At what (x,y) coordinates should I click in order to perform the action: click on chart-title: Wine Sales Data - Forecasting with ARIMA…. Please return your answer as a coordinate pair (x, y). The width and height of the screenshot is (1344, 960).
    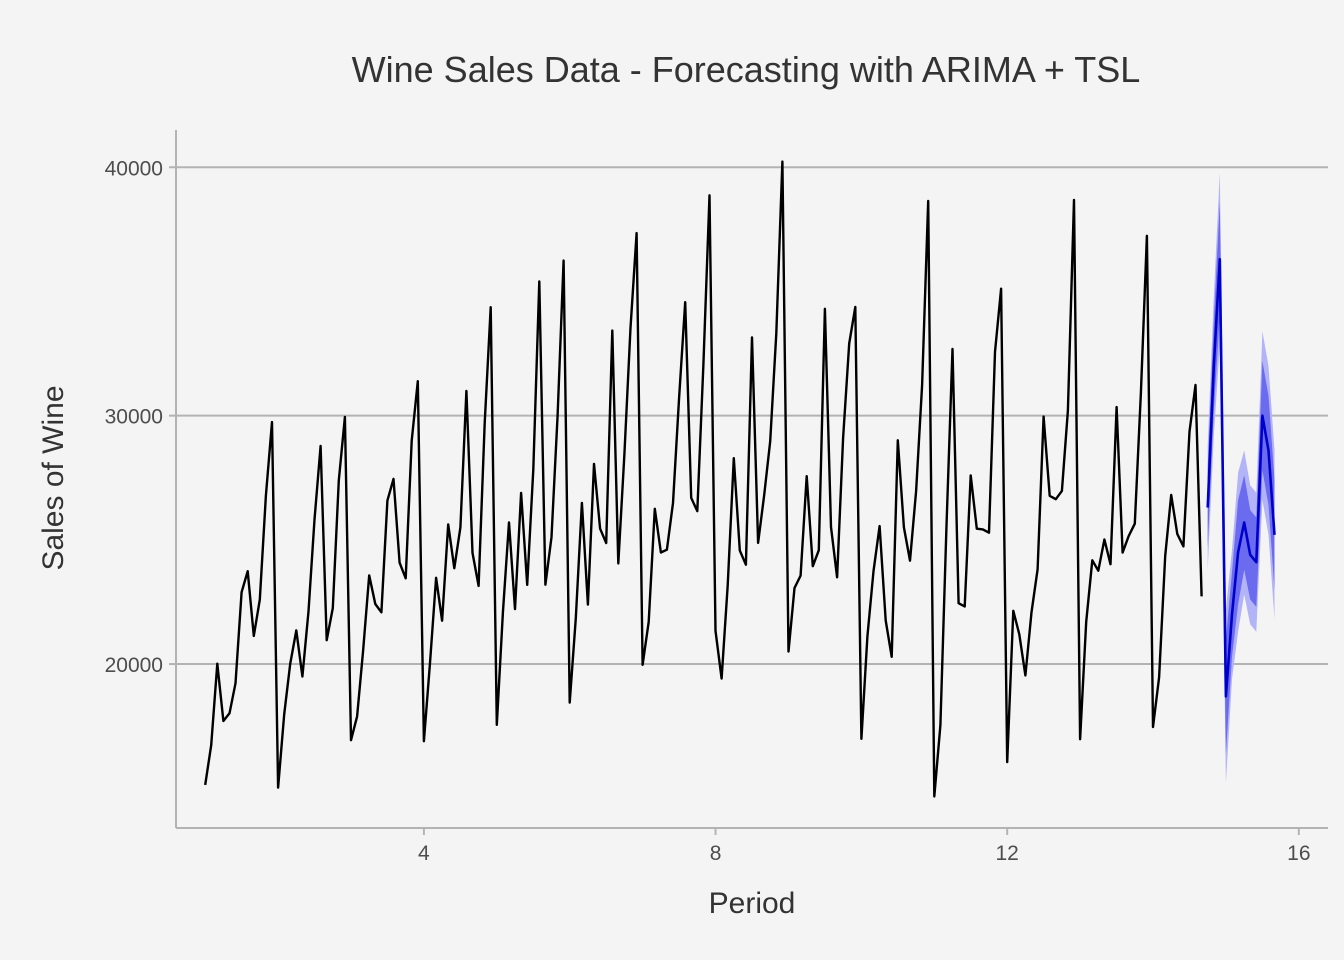
    Looking at the image, I should click on (746, 69).